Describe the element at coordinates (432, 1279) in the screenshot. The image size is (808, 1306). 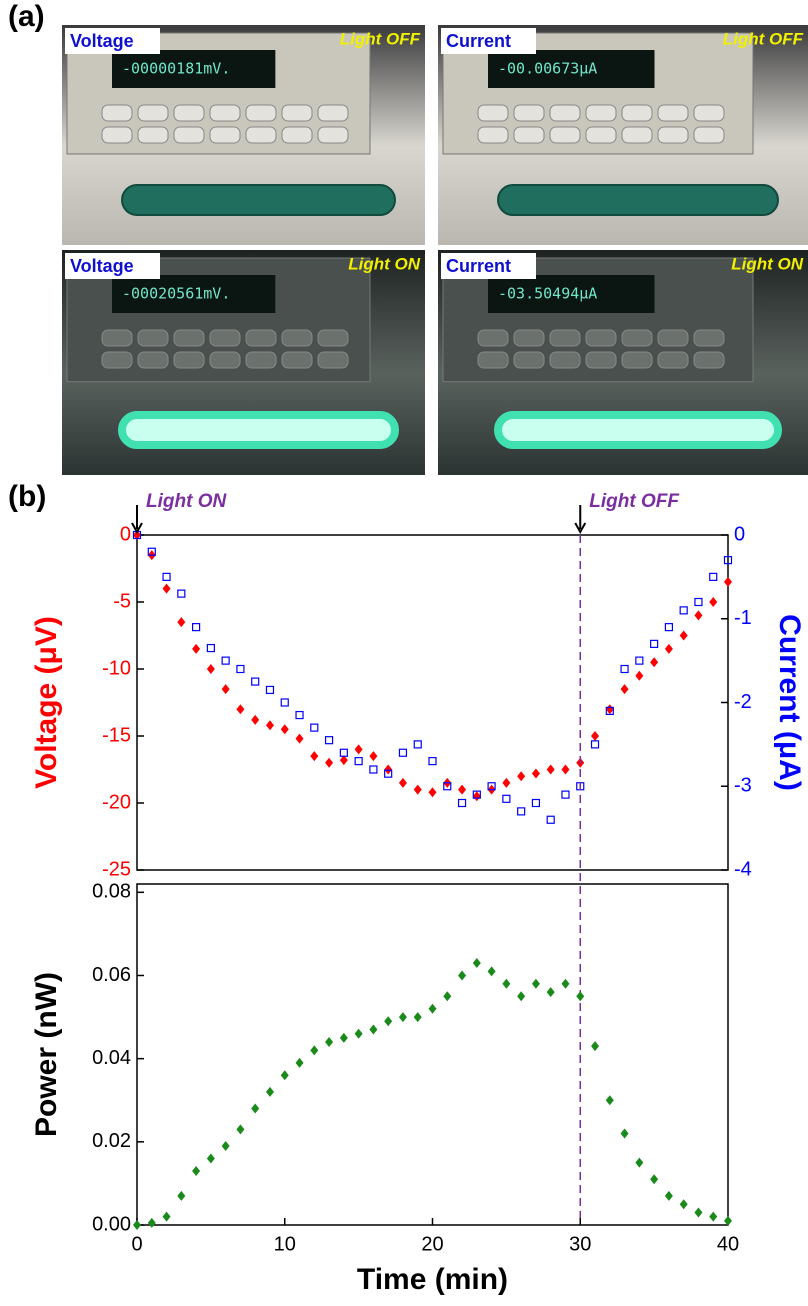
I see `x-axis-label: Time (min)` at that location.